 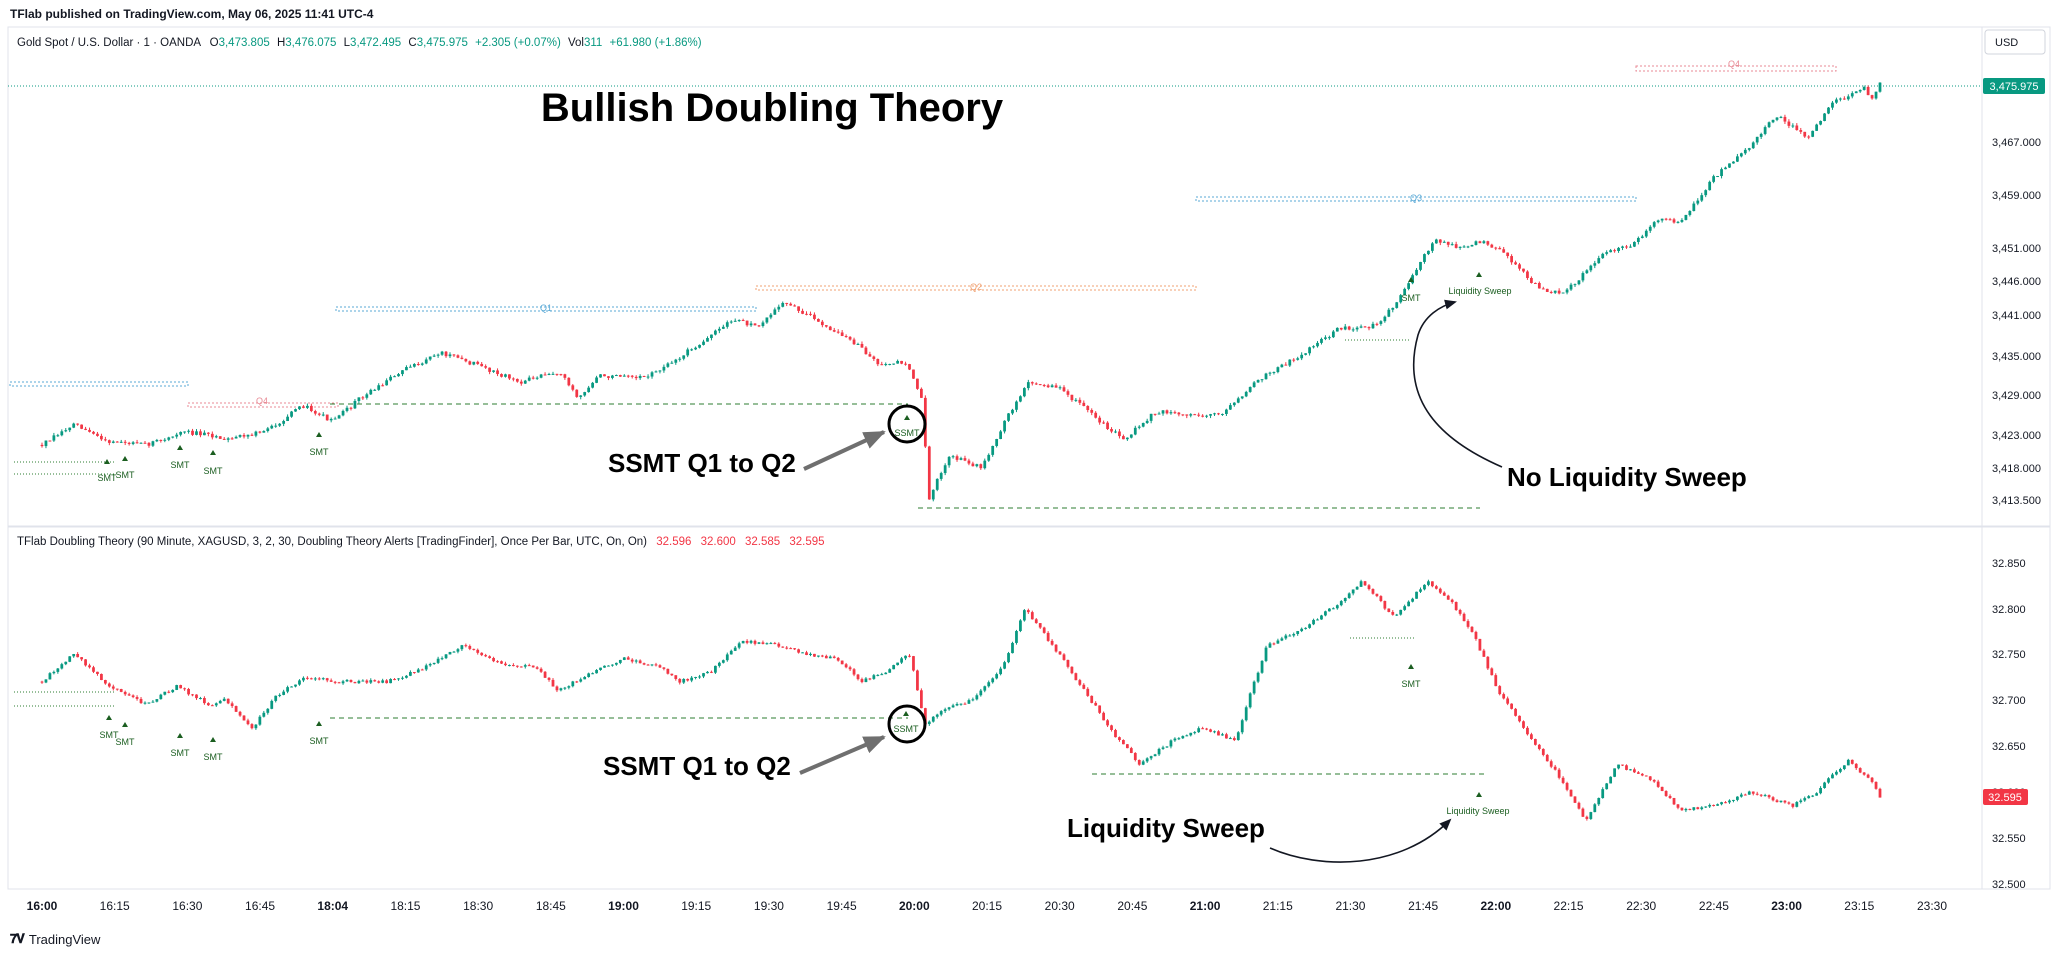 I want to click on bottom-levels, so click(x=749, y=706).